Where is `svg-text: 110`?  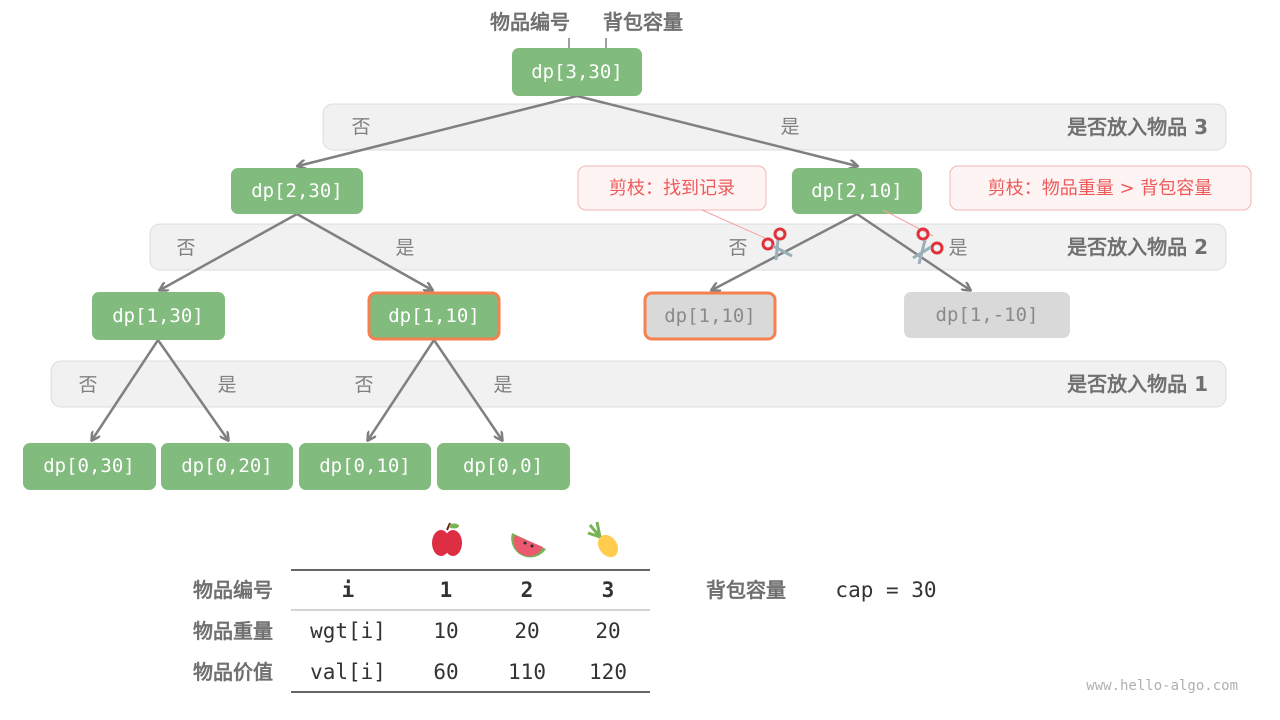 svg-text: 110 is located at coordinates (527, 672).